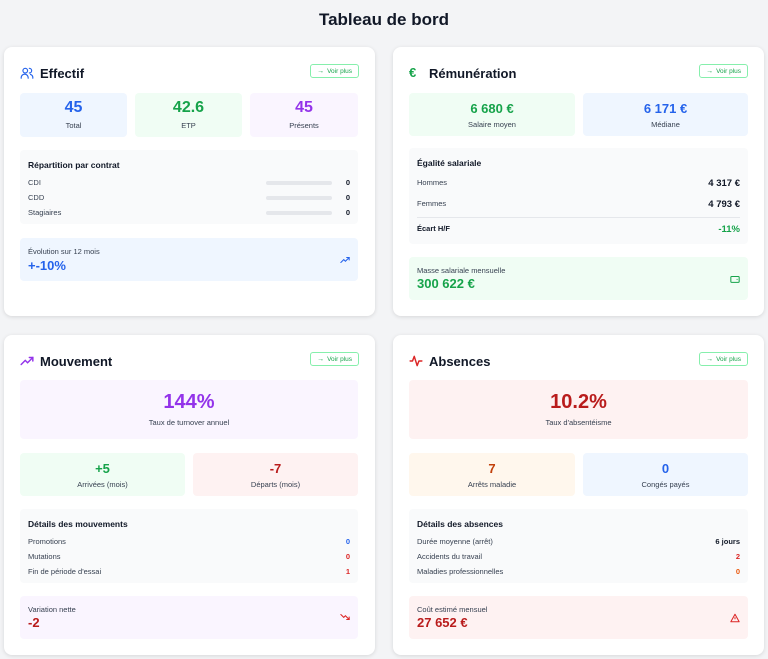  What do you see at coordinates (492, 468) in the screenshot?
I see `arrets-value: 7` at bounding box center [492, 468].